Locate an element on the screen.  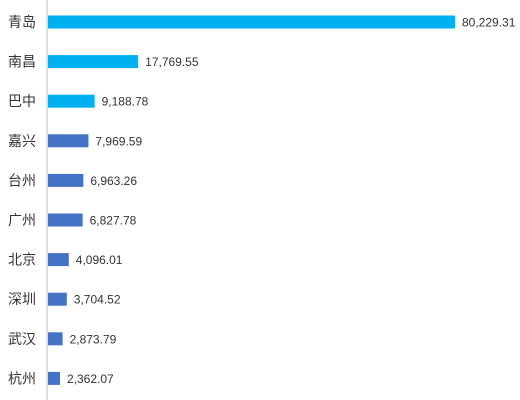
category-label: 深圳 is located at coordinates (22, 300).